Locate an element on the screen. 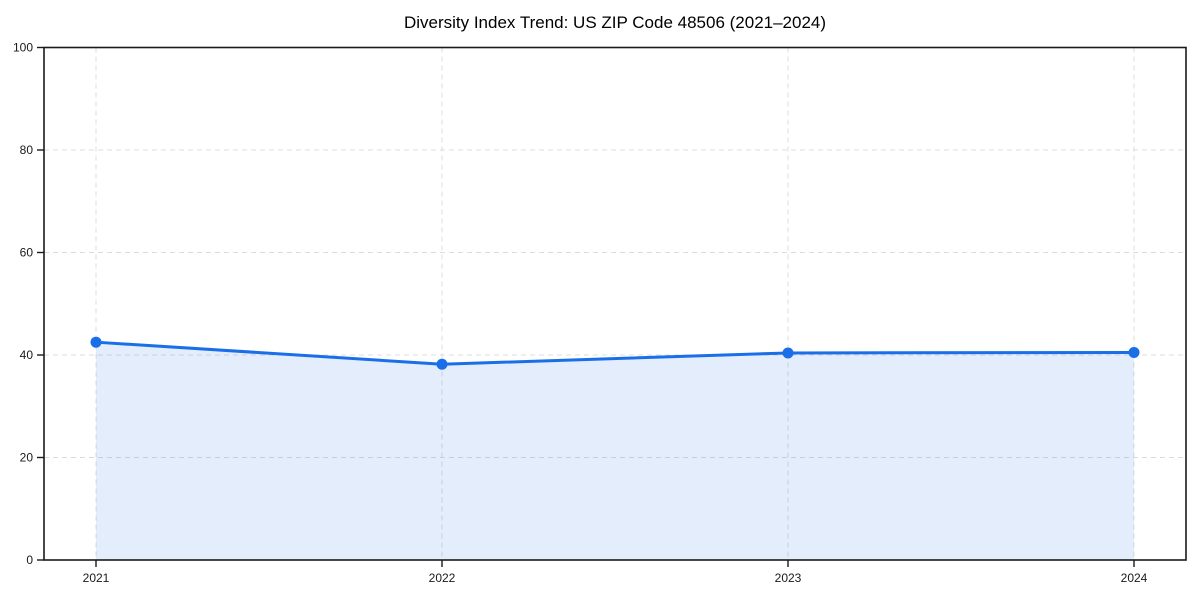  x-tick-label: 2024 is located at coordinates (1134, 578).